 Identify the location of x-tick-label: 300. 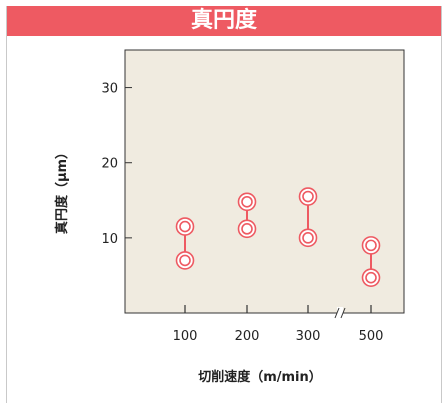
(308, 336).